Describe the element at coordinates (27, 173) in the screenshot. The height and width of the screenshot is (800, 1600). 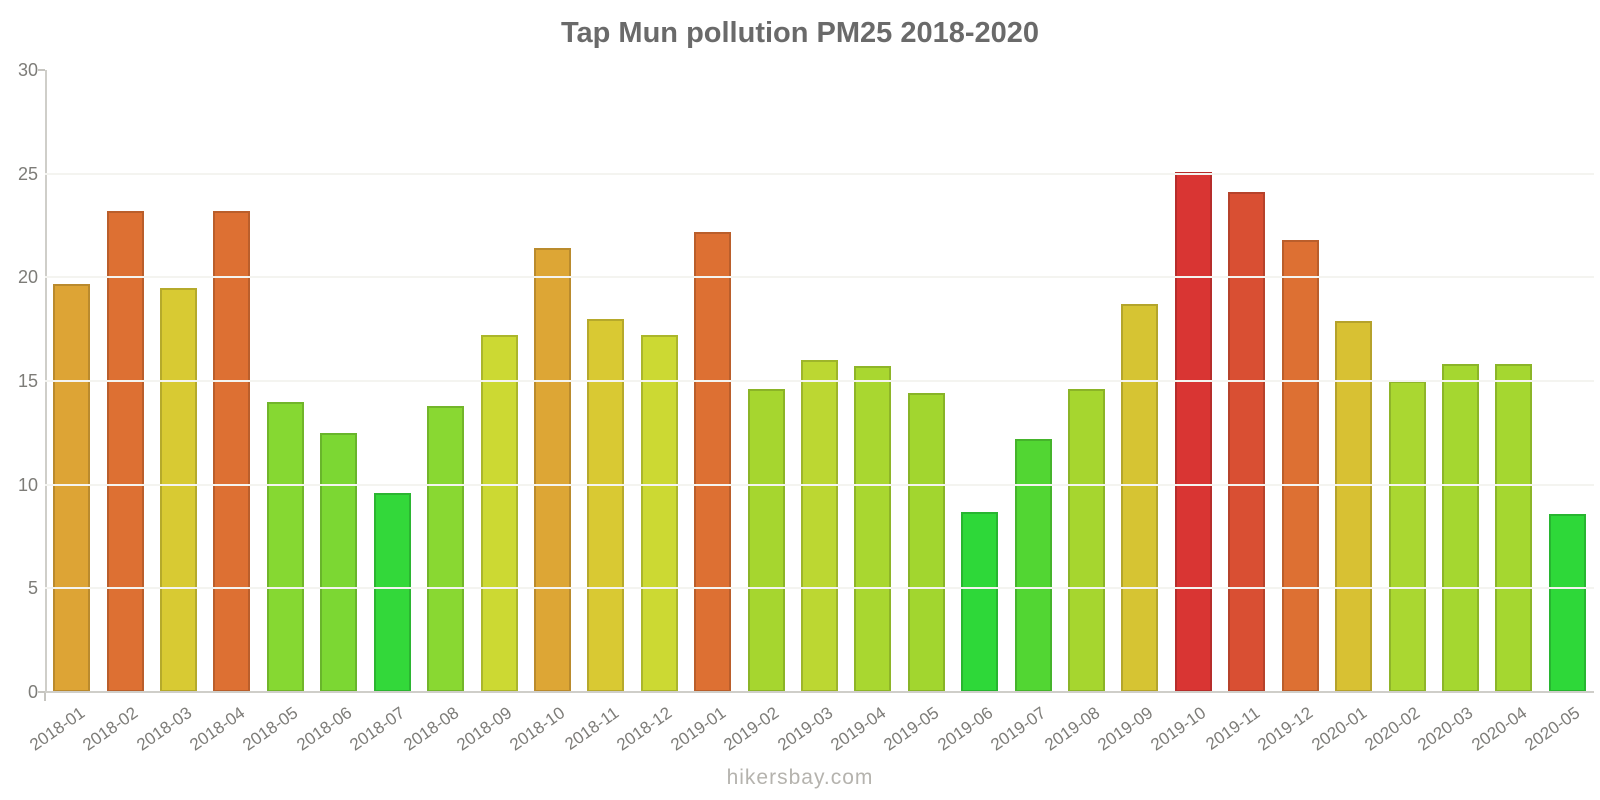
I see `y-axis-label-25: 25` at that location.